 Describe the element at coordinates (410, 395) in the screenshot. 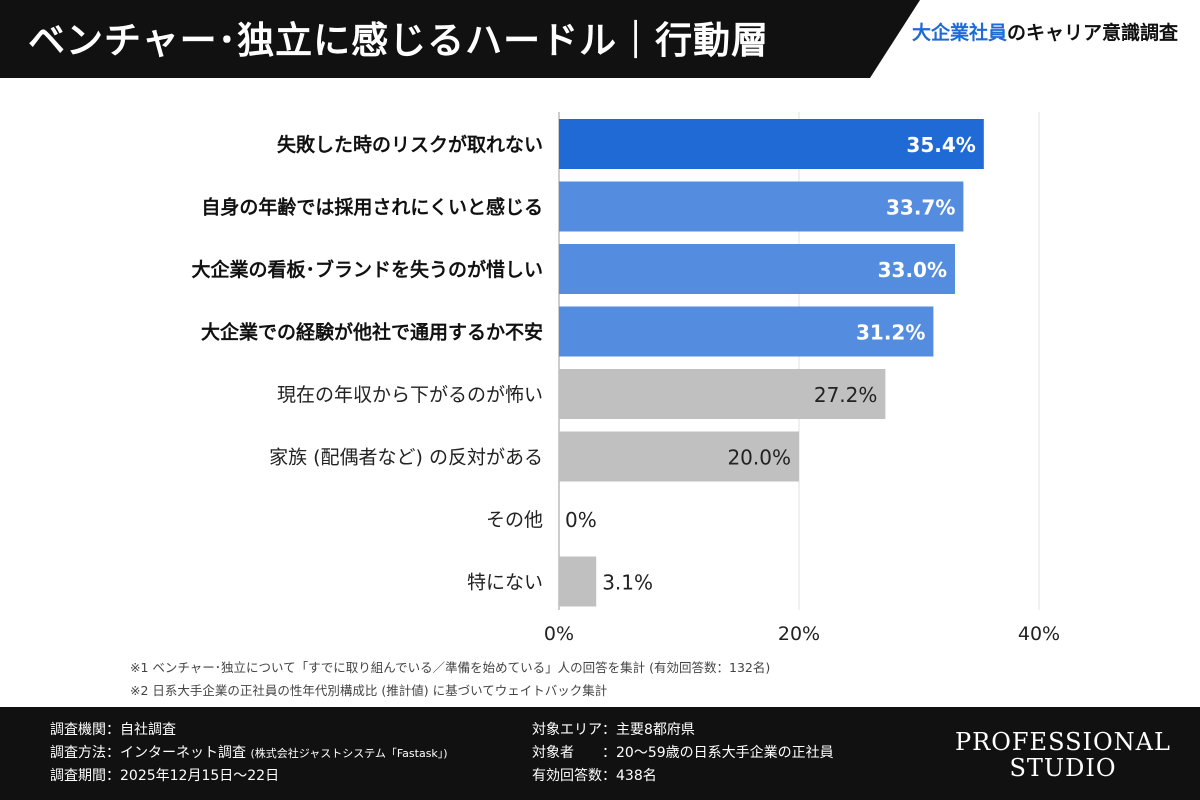

I see `category-label: 現在の年収から下がるのが怖い` at that location.